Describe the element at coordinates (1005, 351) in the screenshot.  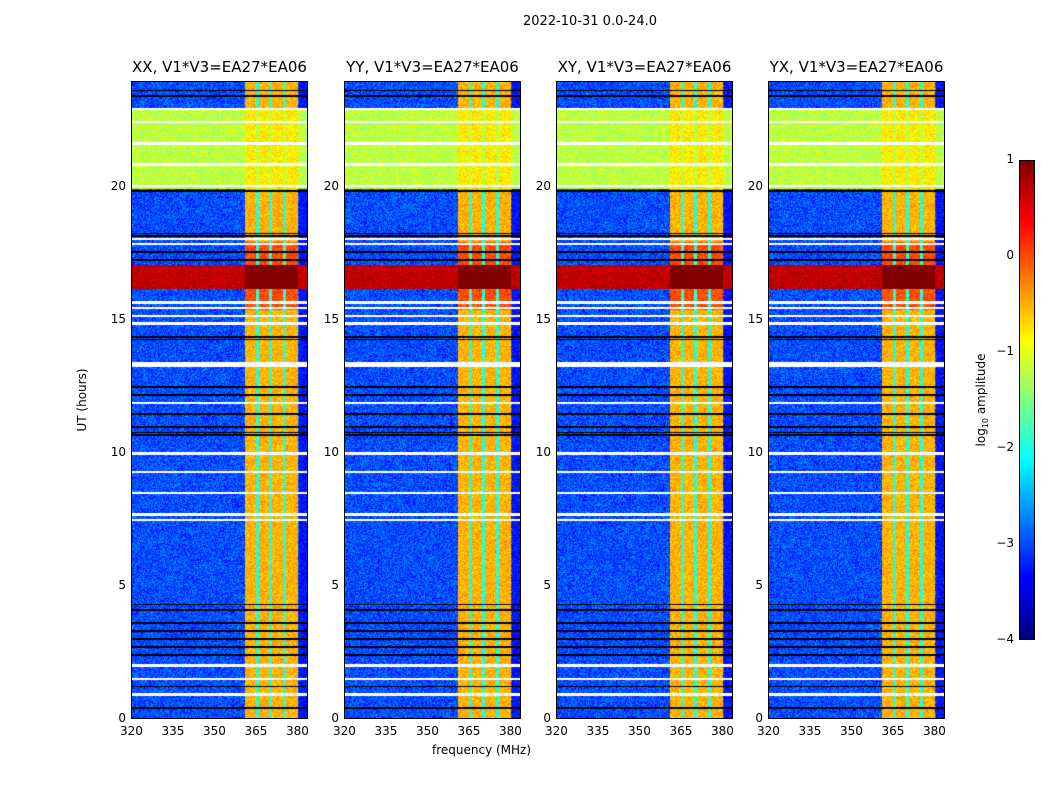
I see `colorbar-tick-label: −1` at that location.